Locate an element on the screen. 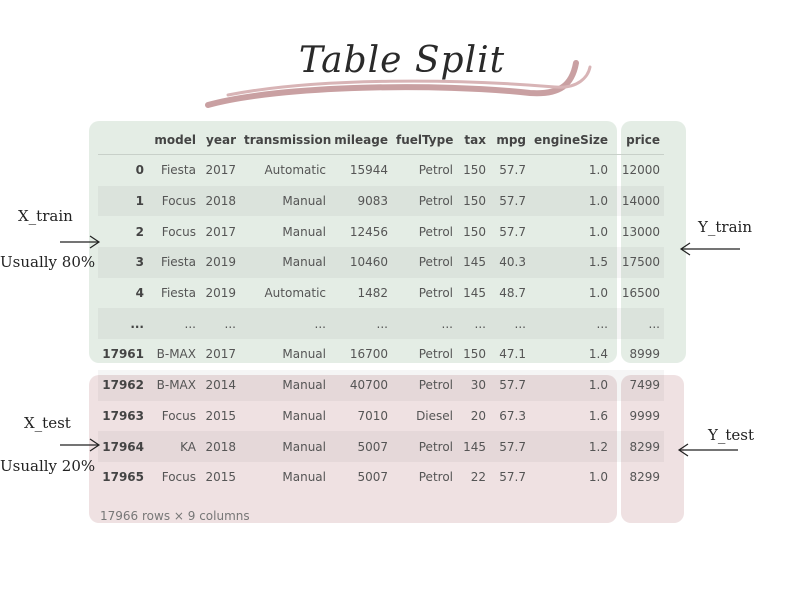 The image size is (800, 600). column-header is located at coordinates (123, 140).